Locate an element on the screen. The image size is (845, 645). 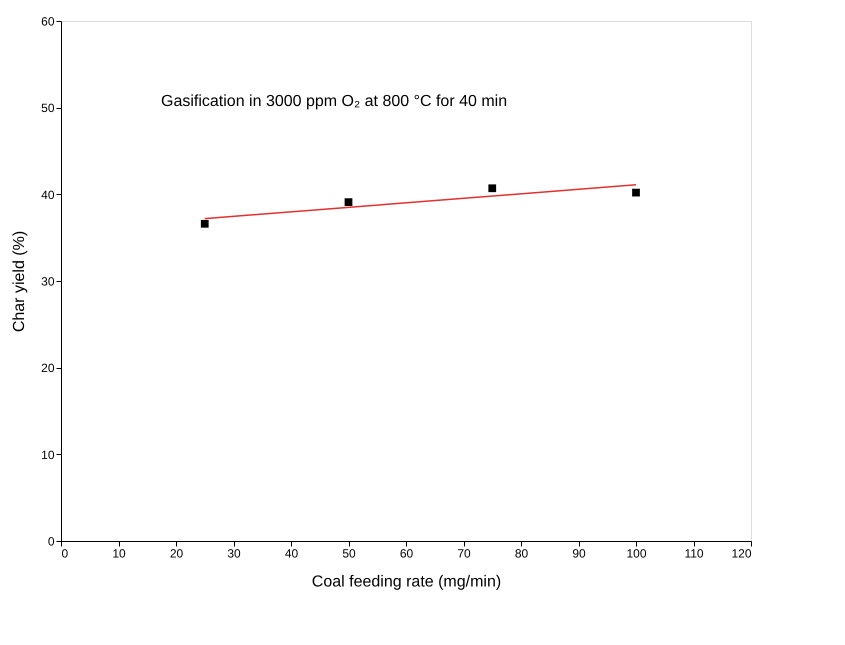
x-tick-label: 90 is located at coordinates (579, 553).